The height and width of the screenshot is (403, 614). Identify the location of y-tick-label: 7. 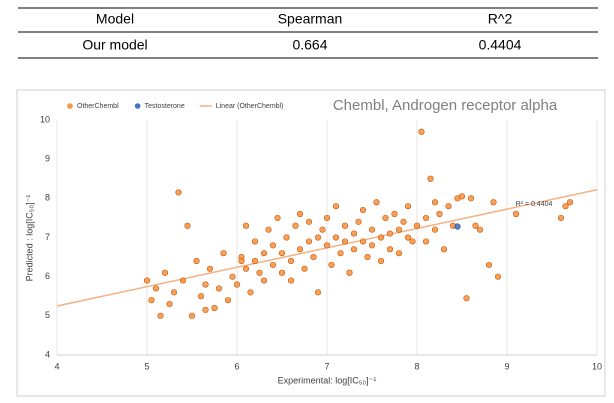
(47, 237).